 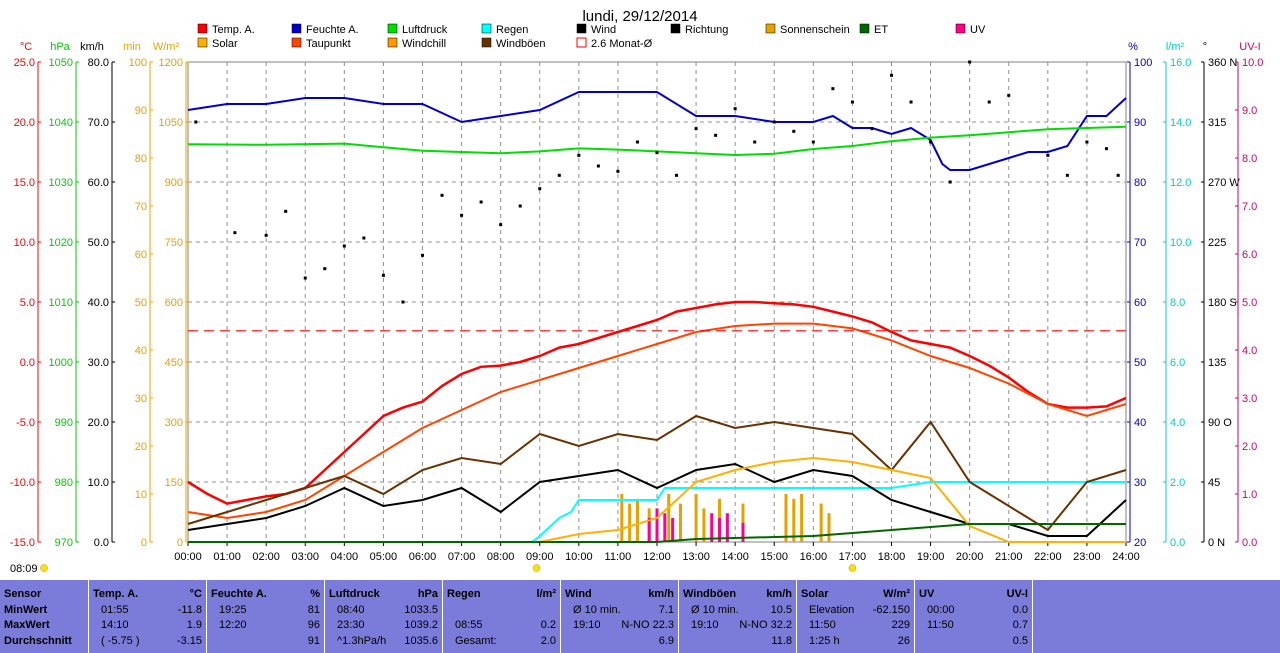 What do you see at coordinates (1249, 111) in the screenshot?
I see `right-axis-tick-label: 9.0` at bounding box center [1249, 111].